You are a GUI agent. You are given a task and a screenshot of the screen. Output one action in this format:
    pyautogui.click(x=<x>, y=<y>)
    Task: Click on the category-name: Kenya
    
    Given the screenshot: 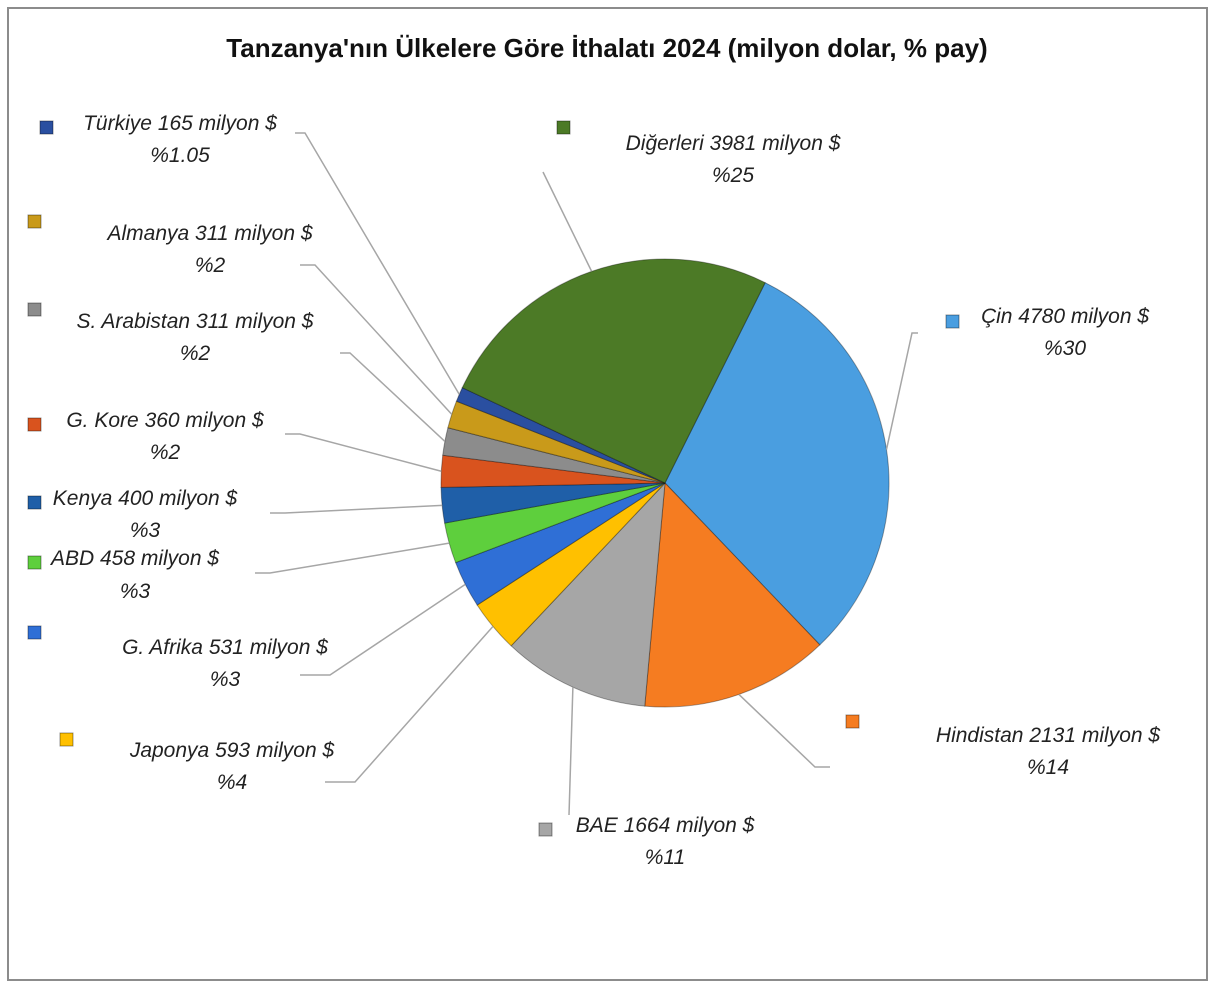 What is the action you would take?
    pyautogui.click(x=83, y=498)
    